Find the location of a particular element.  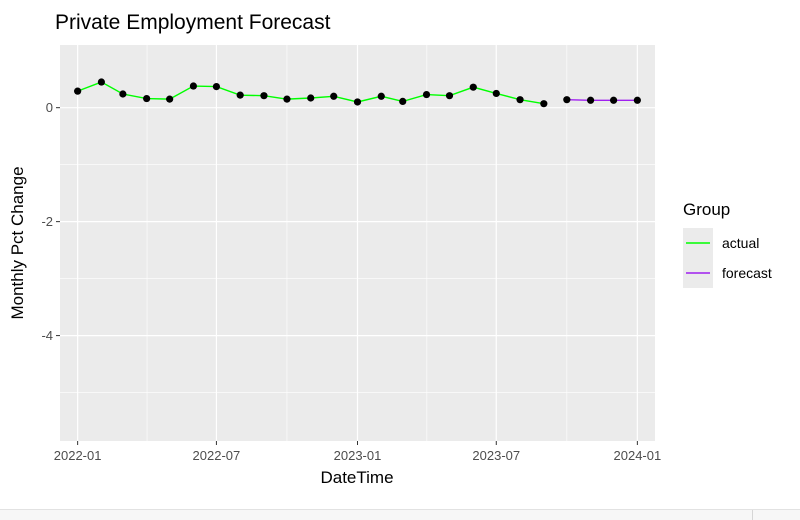

y-tick-label: -2 is located at coordinates (47, 221).